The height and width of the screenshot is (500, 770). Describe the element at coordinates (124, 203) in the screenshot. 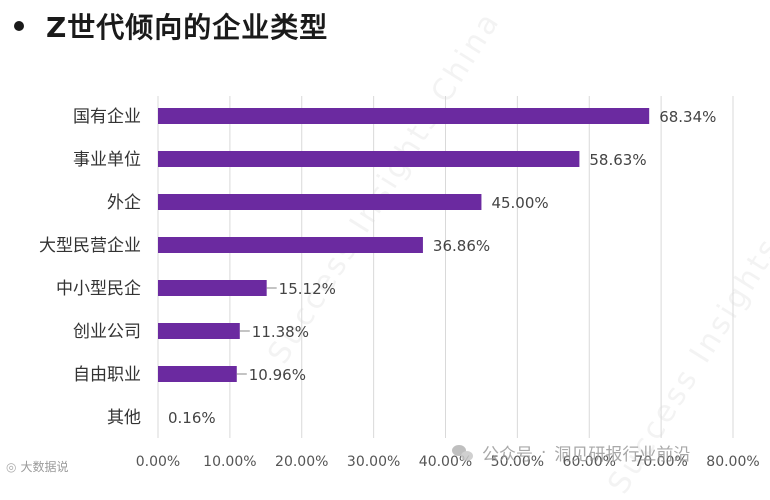

I see `category-label: 外企` at that location.